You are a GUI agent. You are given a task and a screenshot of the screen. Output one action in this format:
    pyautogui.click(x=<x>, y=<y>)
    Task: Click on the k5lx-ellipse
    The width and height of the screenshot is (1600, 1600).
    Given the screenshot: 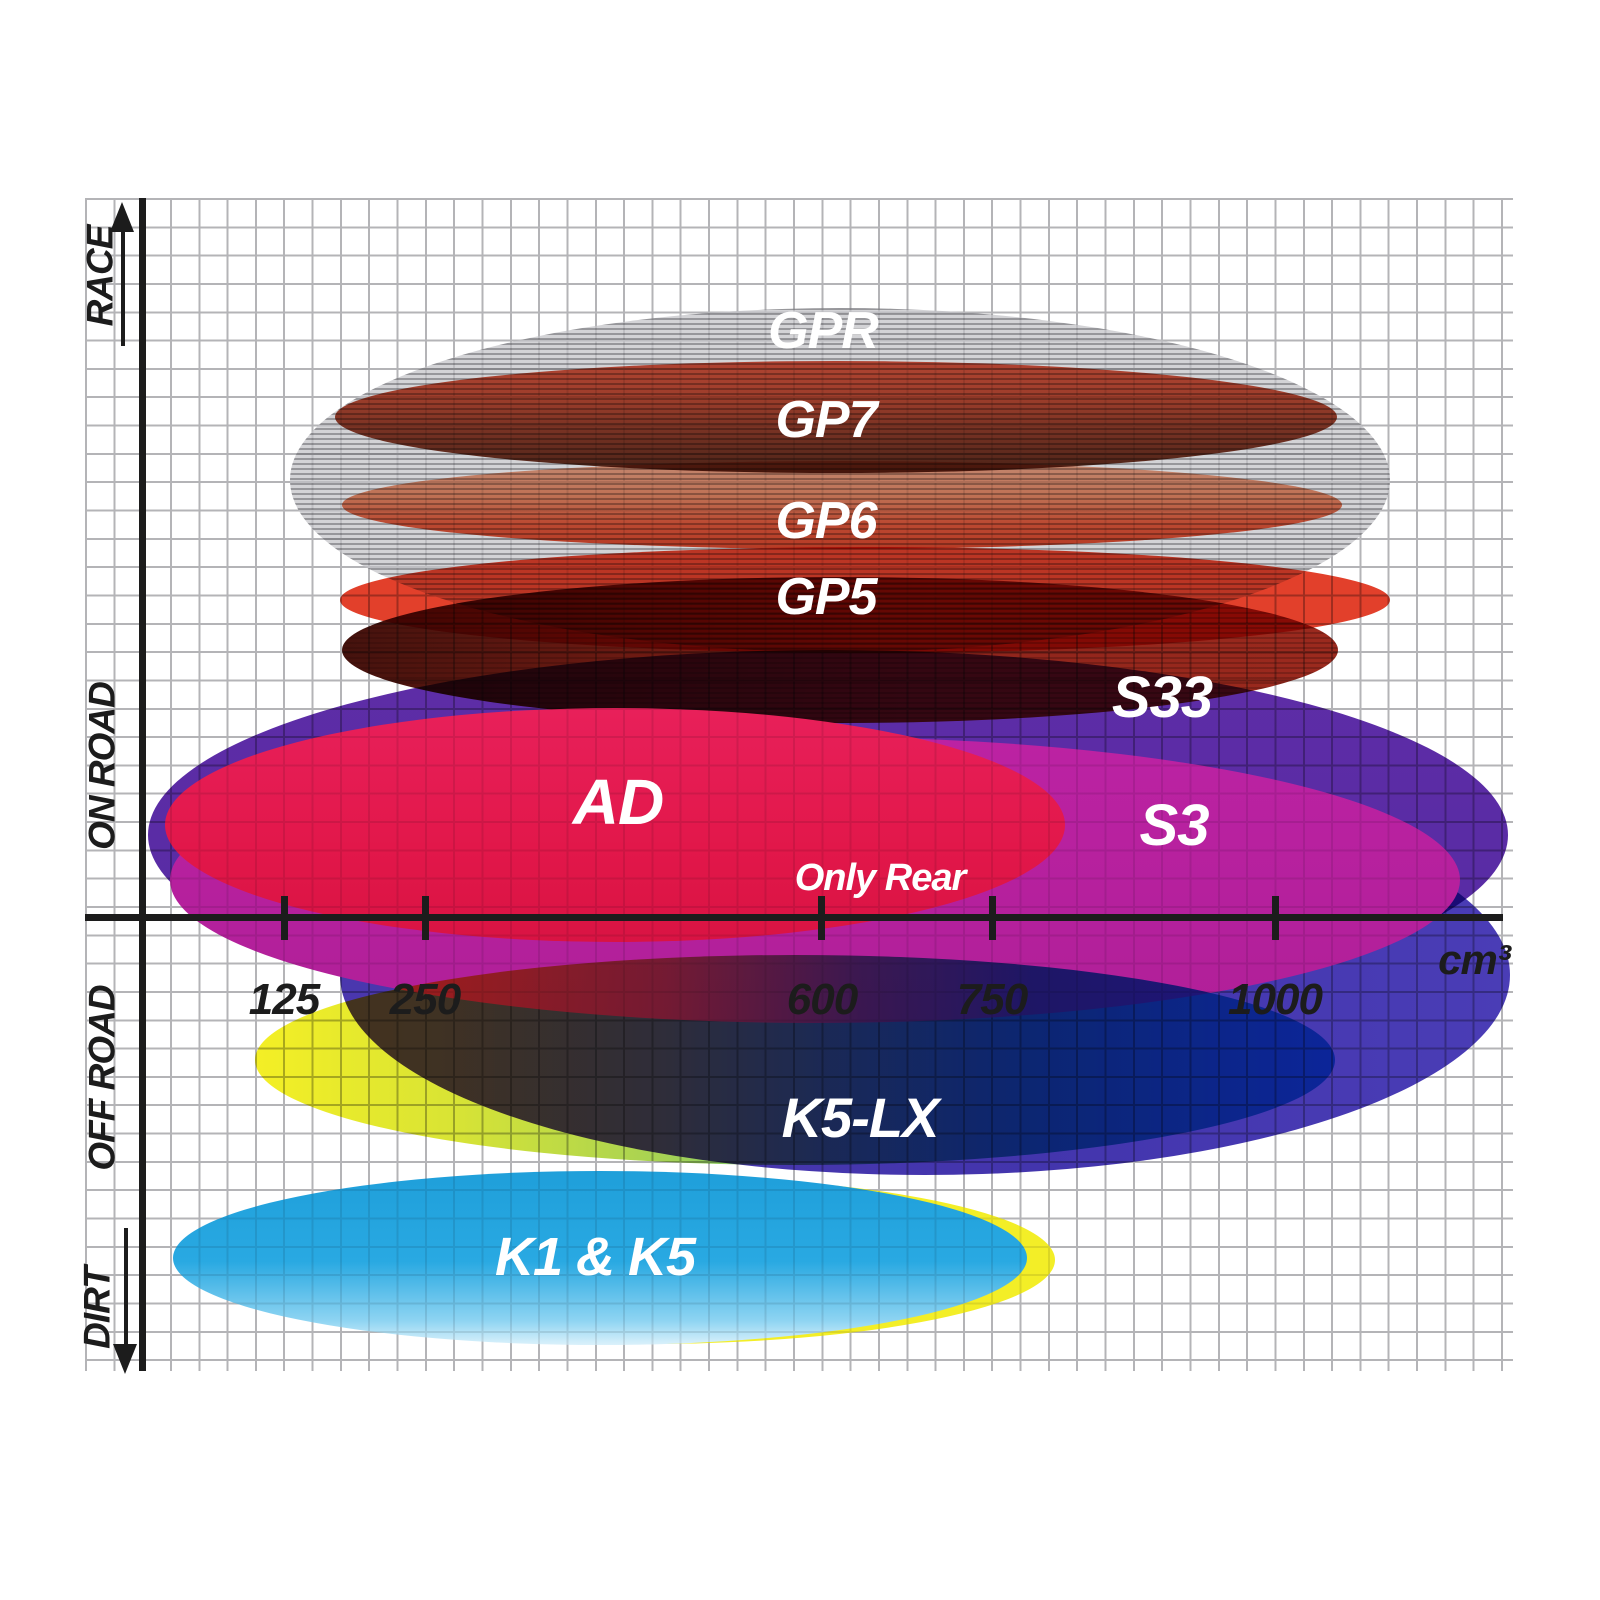 What is the action you would take?
    pyautogui.click(x=795, y=1060)
    